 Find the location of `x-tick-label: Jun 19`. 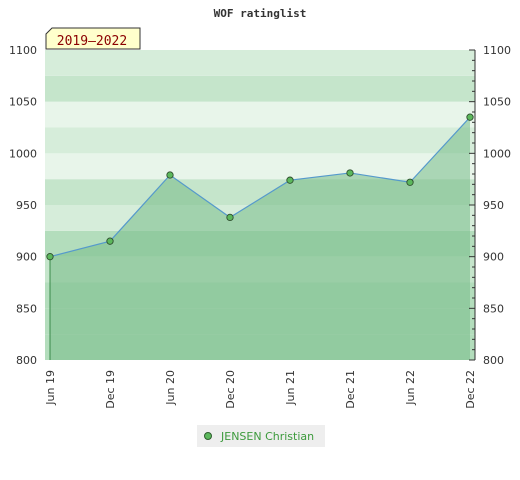

x-tick-label: Jun 19 is located at coordinates (50, 388).